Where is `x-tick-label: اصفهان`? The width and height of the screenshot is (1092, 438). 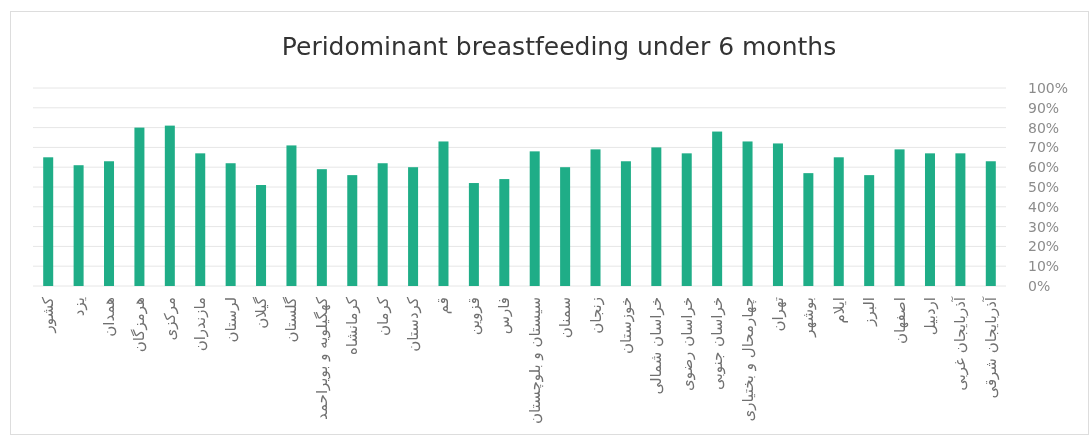 x-tick-label: اصفهان is located at coordinates (899, 320).